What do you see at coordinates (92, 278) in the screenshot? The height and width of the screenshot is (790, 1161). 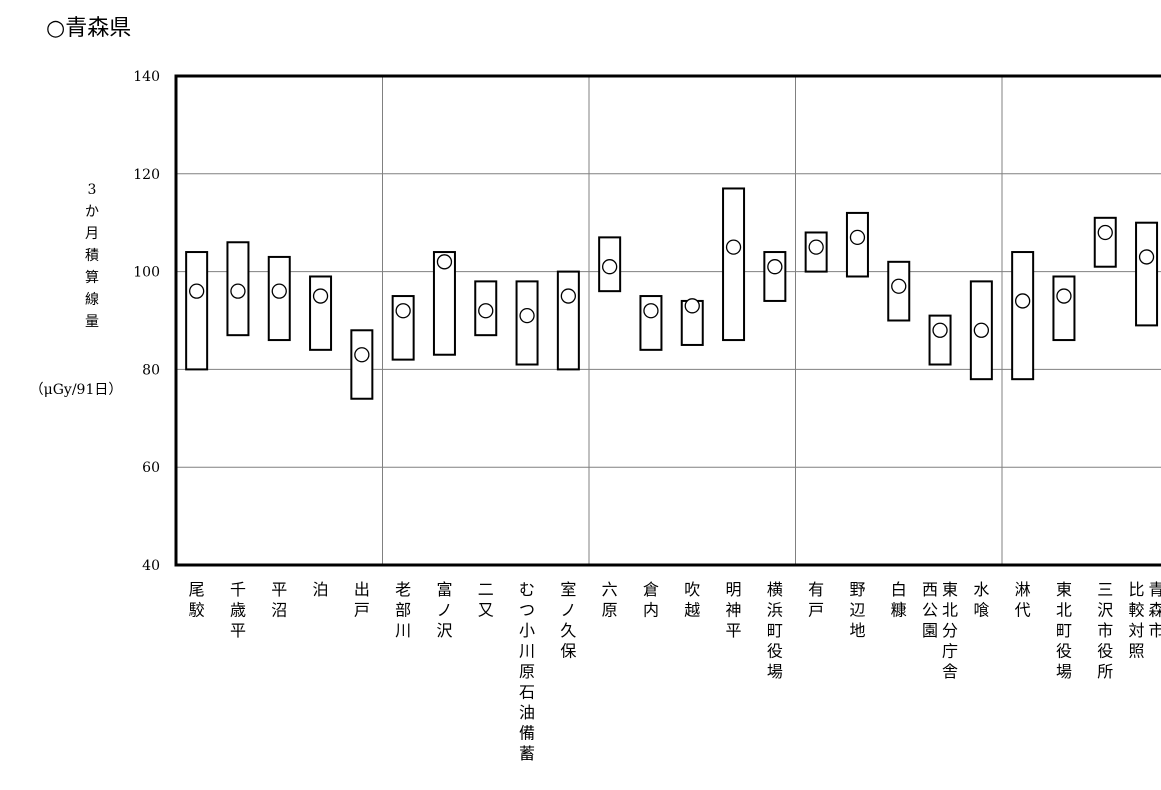 I see `y-axis-label-char: 算` at bounding box center [92, 278].